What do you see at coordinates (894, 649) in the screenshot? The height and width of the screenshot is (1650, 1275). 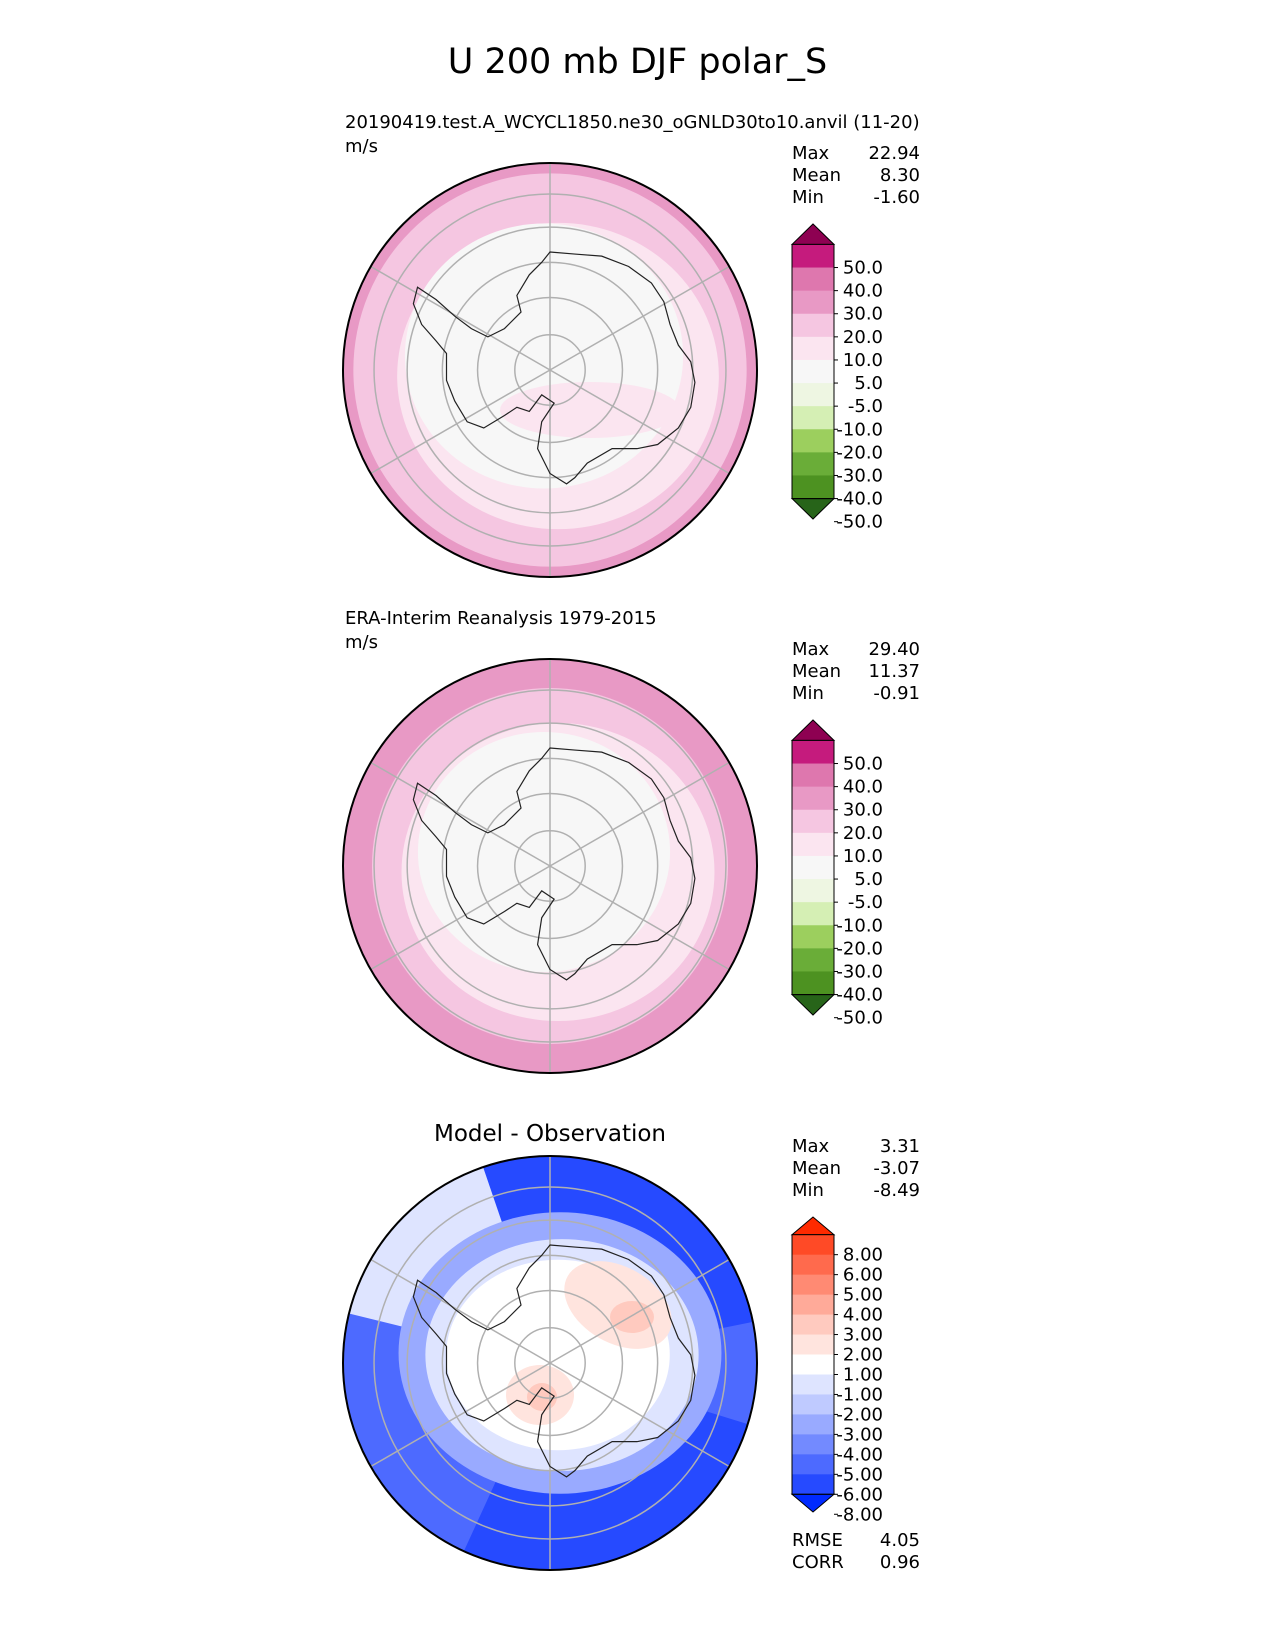 I see `stat-value: 29.40` at bounding box center [894, 649].